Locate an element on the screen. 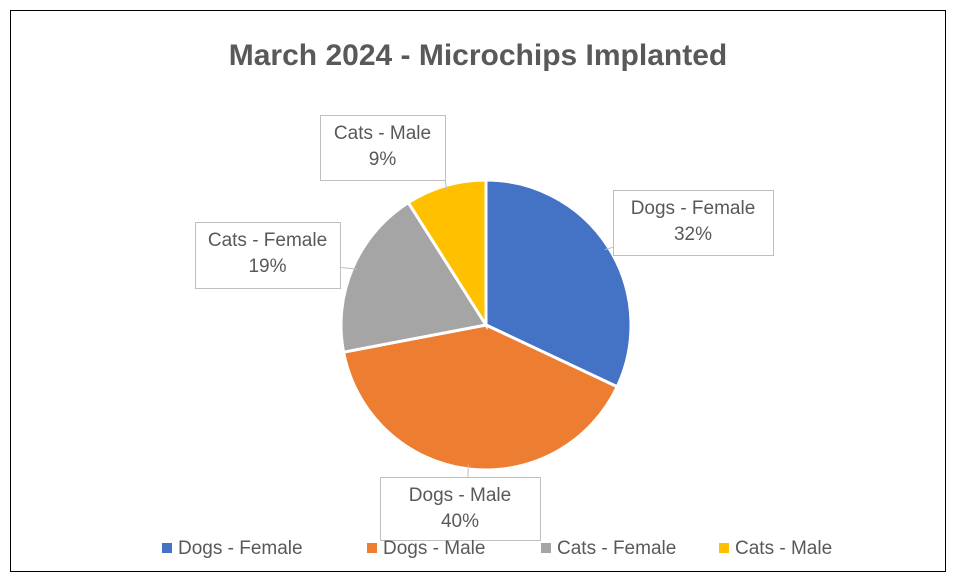  legend-label: Dogs - Female is located at coordinates (240, 548).